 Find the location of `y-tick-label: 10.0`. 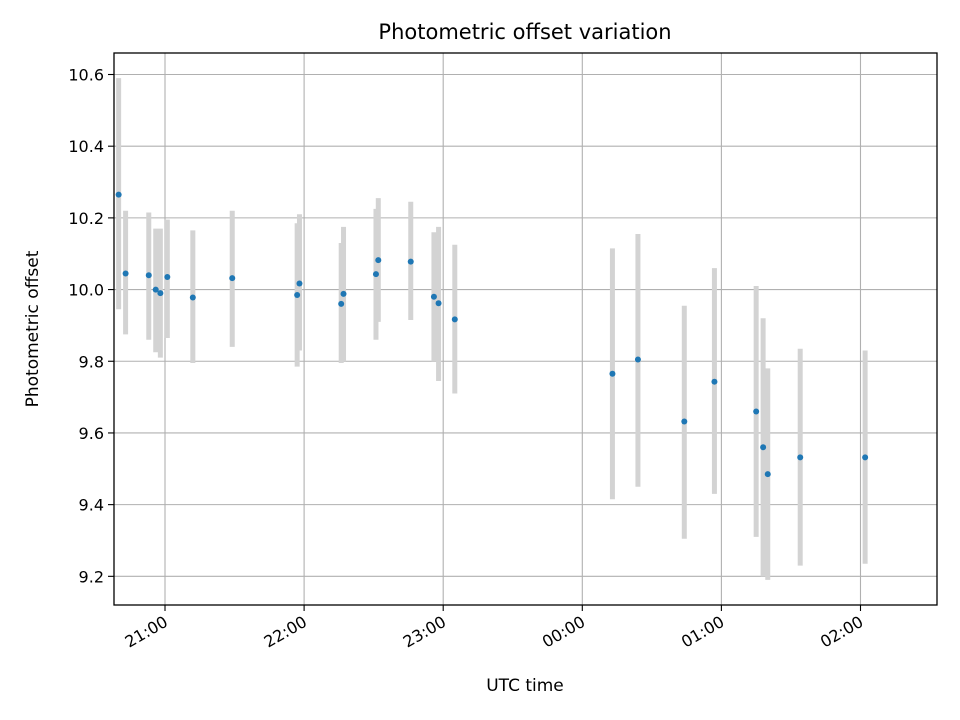

y-tick-label: 10.0 is located at coordinates (86, 290).